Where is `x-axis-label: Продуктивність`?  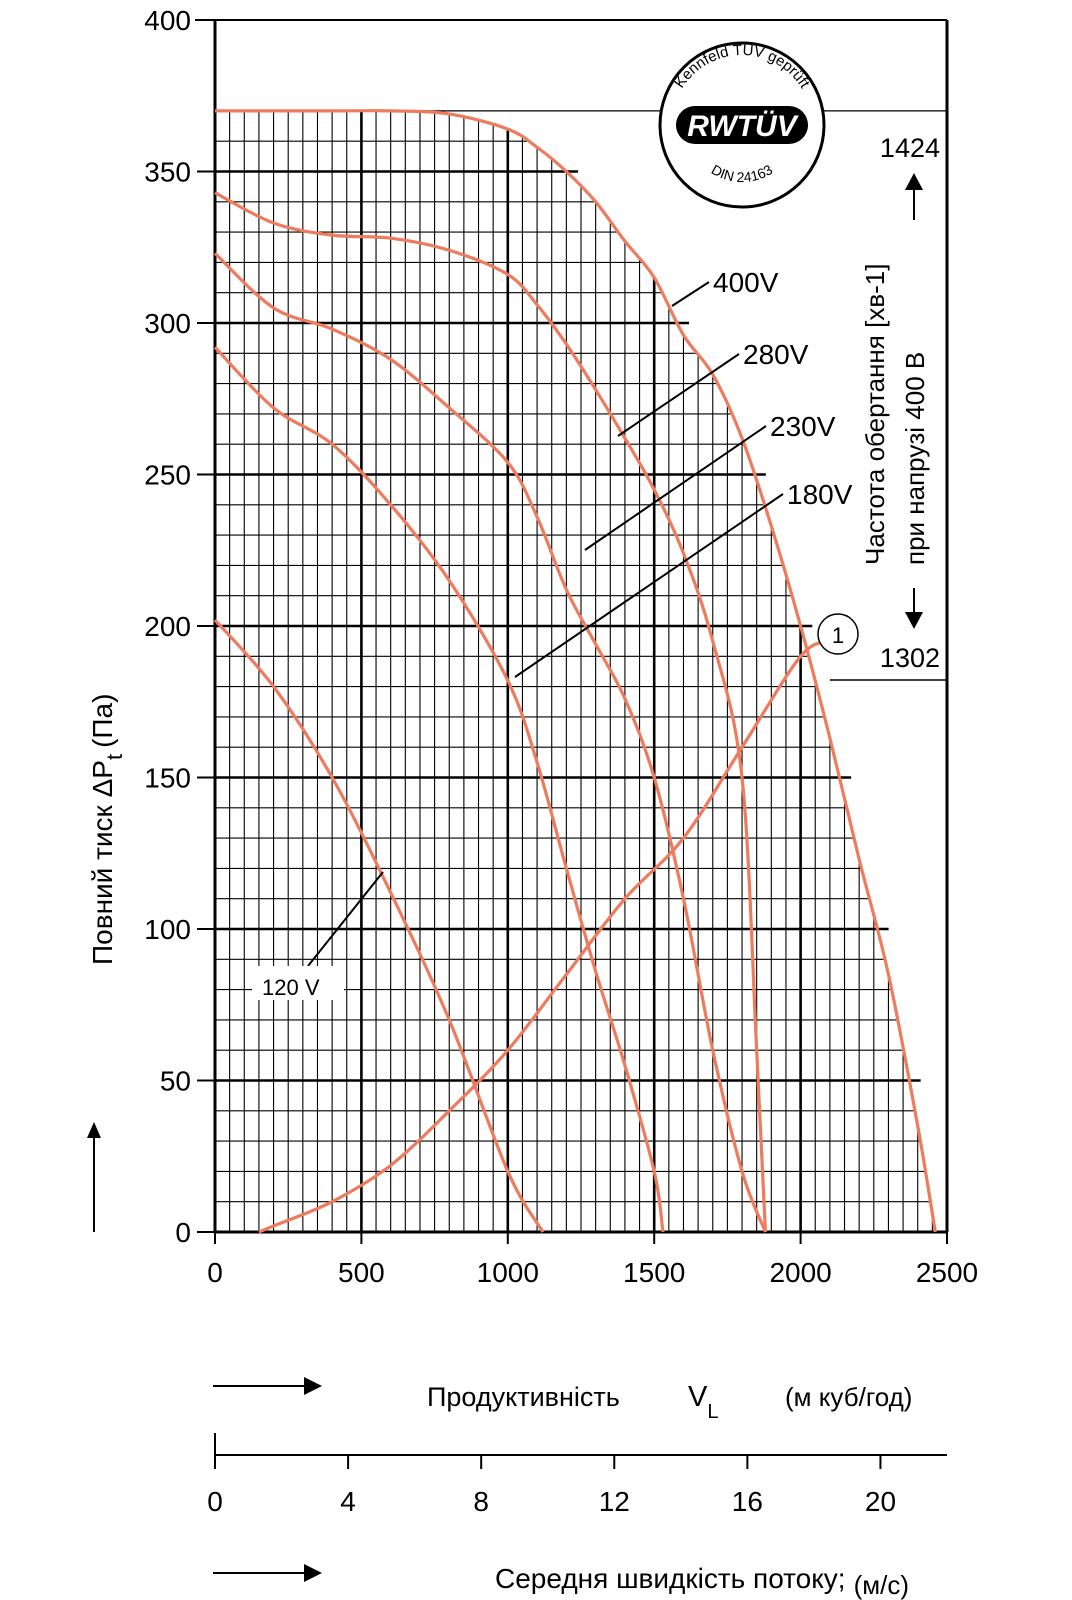
x-axis-label: Продуктивність is located at coordinates (523, 1397).